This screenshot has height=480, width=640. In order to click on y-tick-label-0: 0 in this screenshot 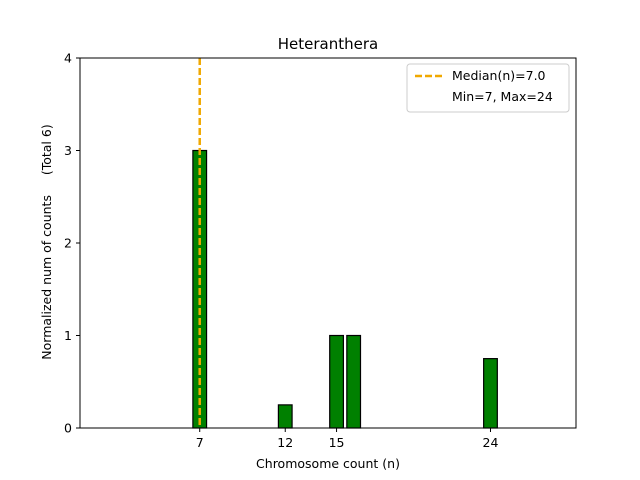, I will do `click(68, 428)`.